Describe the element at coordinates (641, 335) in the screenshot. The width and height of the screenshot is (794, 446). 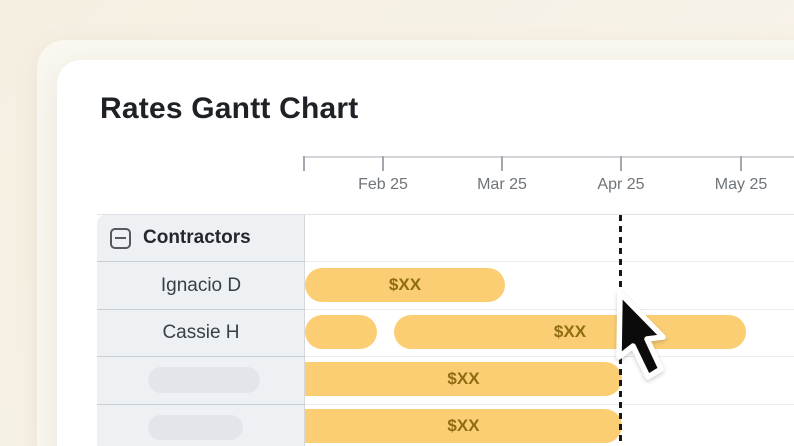
I see `mouse-cursor-icon` at that location.